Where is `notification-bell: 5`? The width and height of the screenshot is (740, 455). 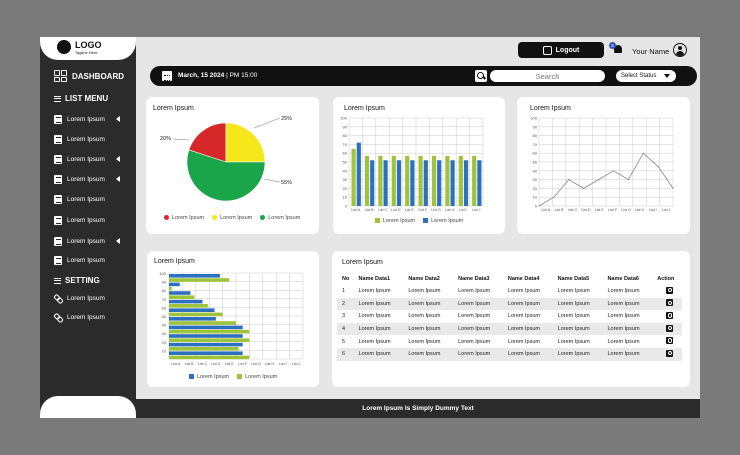
notification-bell: 5 is located at coordinates (616, 48).